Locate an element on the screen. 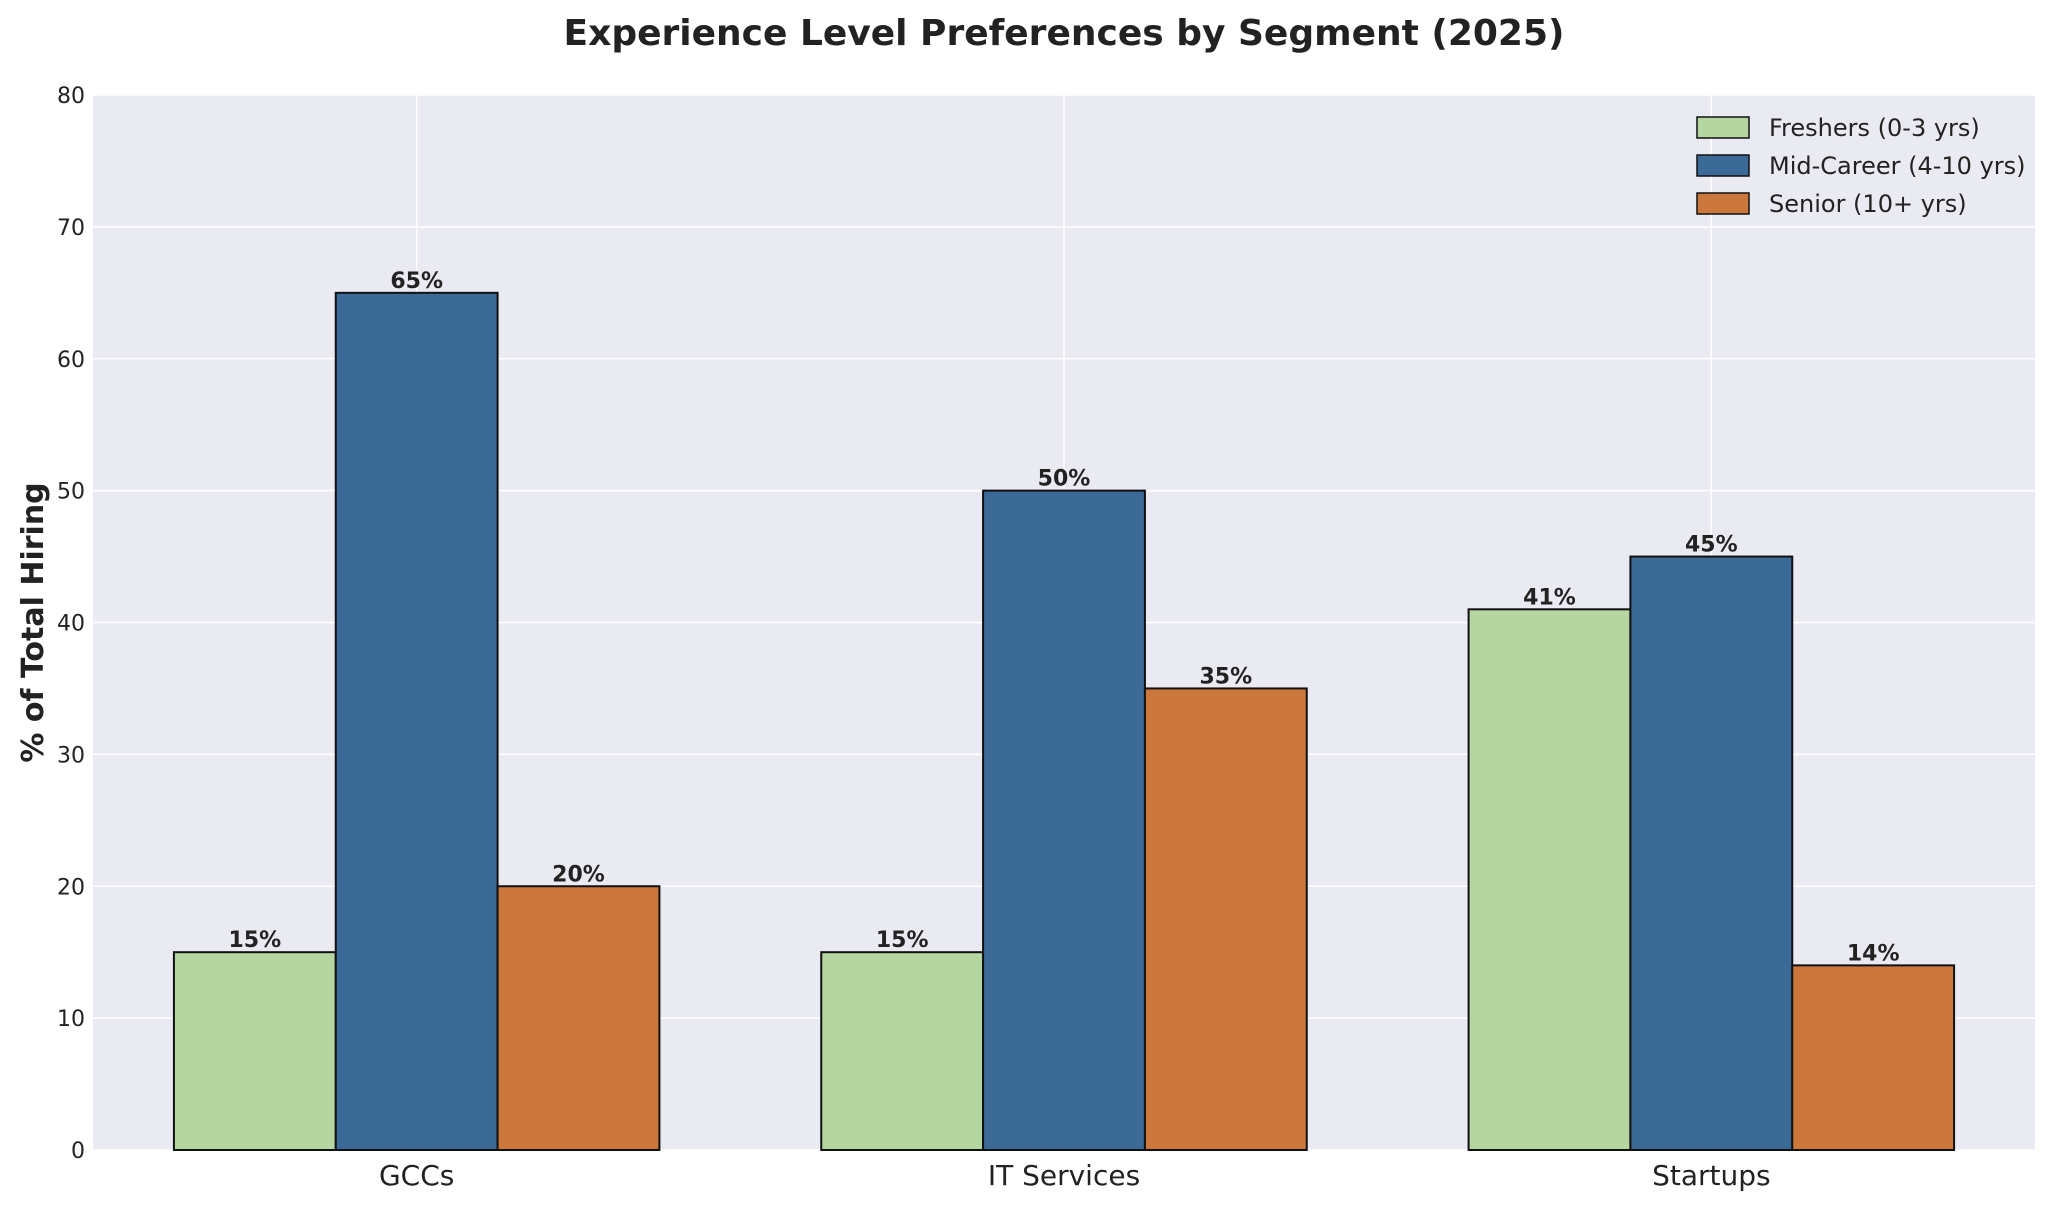 Image resolution: width=2062 pixels, height=1208 pixels. x-tick-label: IT Services is located at coordinates (1064, 1175).